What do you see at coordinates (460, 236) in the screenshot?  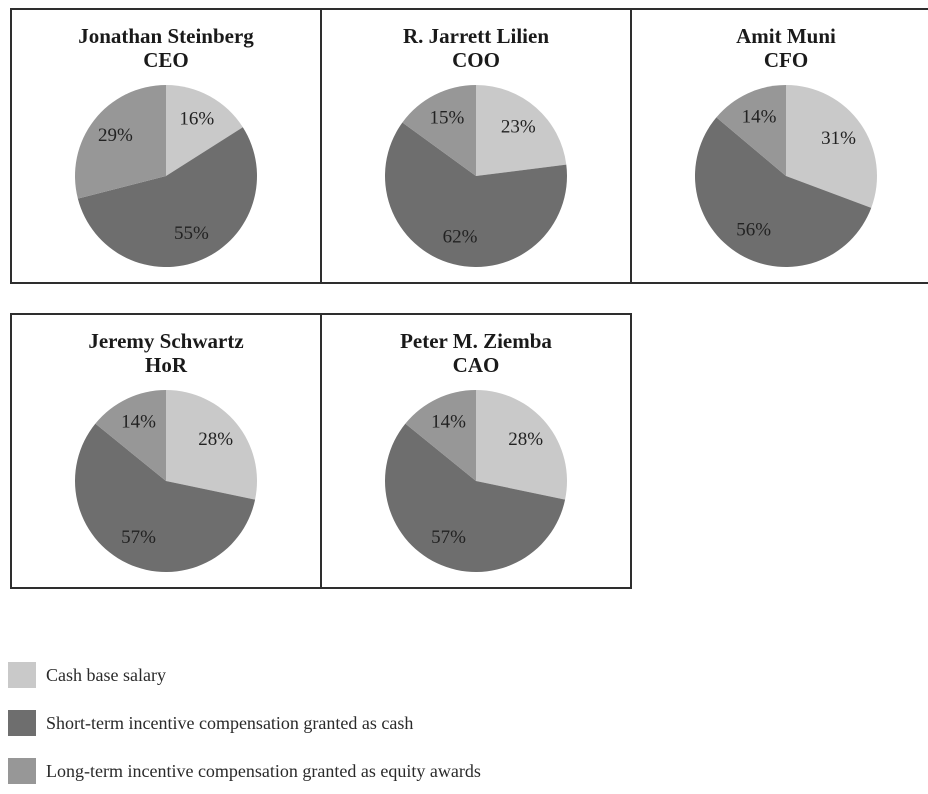 I see `pie-slice-label: 62%` at bounding box center [460, 236].